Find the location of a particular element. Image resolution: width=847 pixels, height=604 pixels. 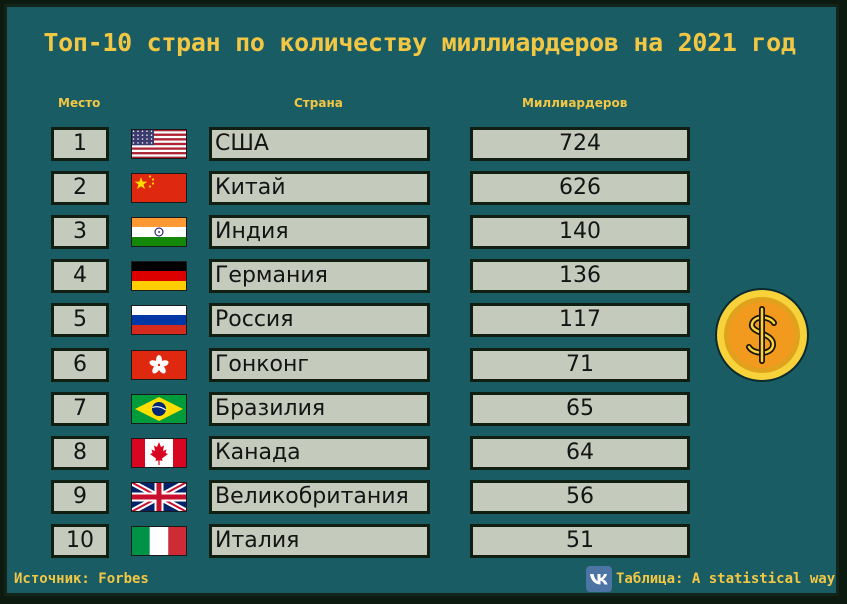

rank-cell: 2 is located at coordinates (80, 188).